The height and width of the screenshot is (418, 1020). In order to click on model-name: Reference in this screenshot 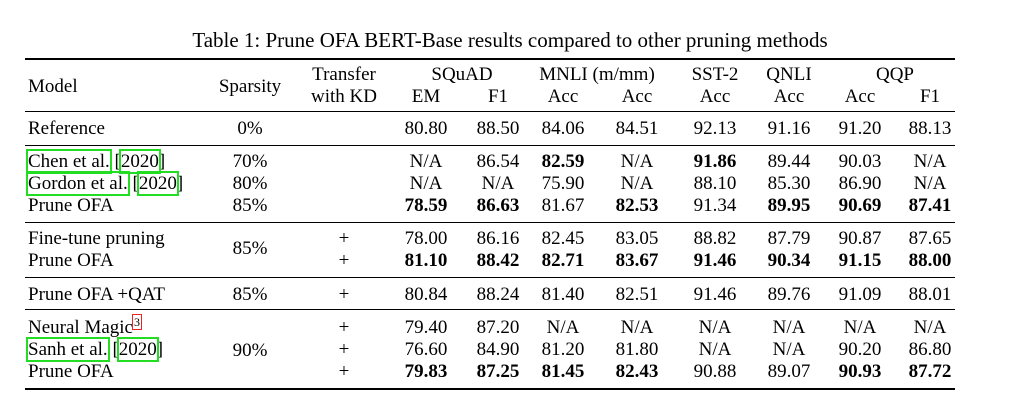, I will do `click(66, 128)`.